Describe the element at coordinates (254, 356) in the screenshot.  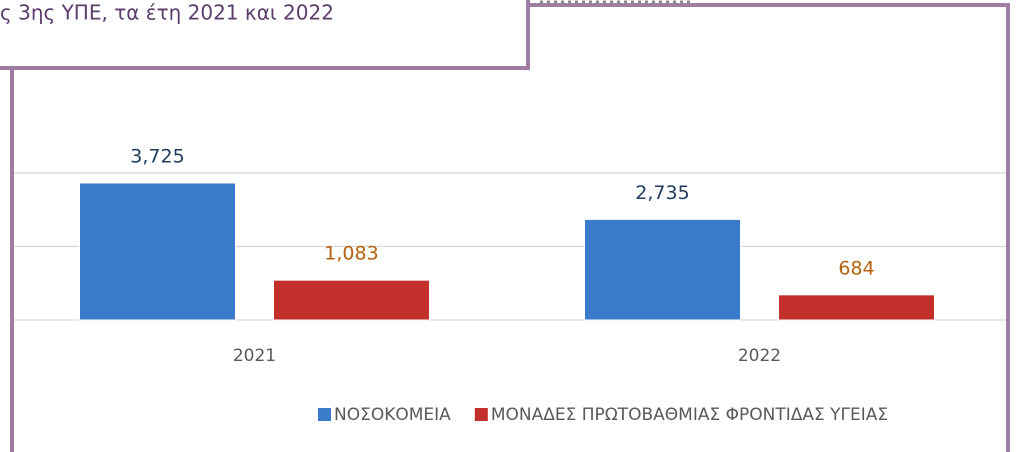
I see `x-tick-label: 2021` at that location.